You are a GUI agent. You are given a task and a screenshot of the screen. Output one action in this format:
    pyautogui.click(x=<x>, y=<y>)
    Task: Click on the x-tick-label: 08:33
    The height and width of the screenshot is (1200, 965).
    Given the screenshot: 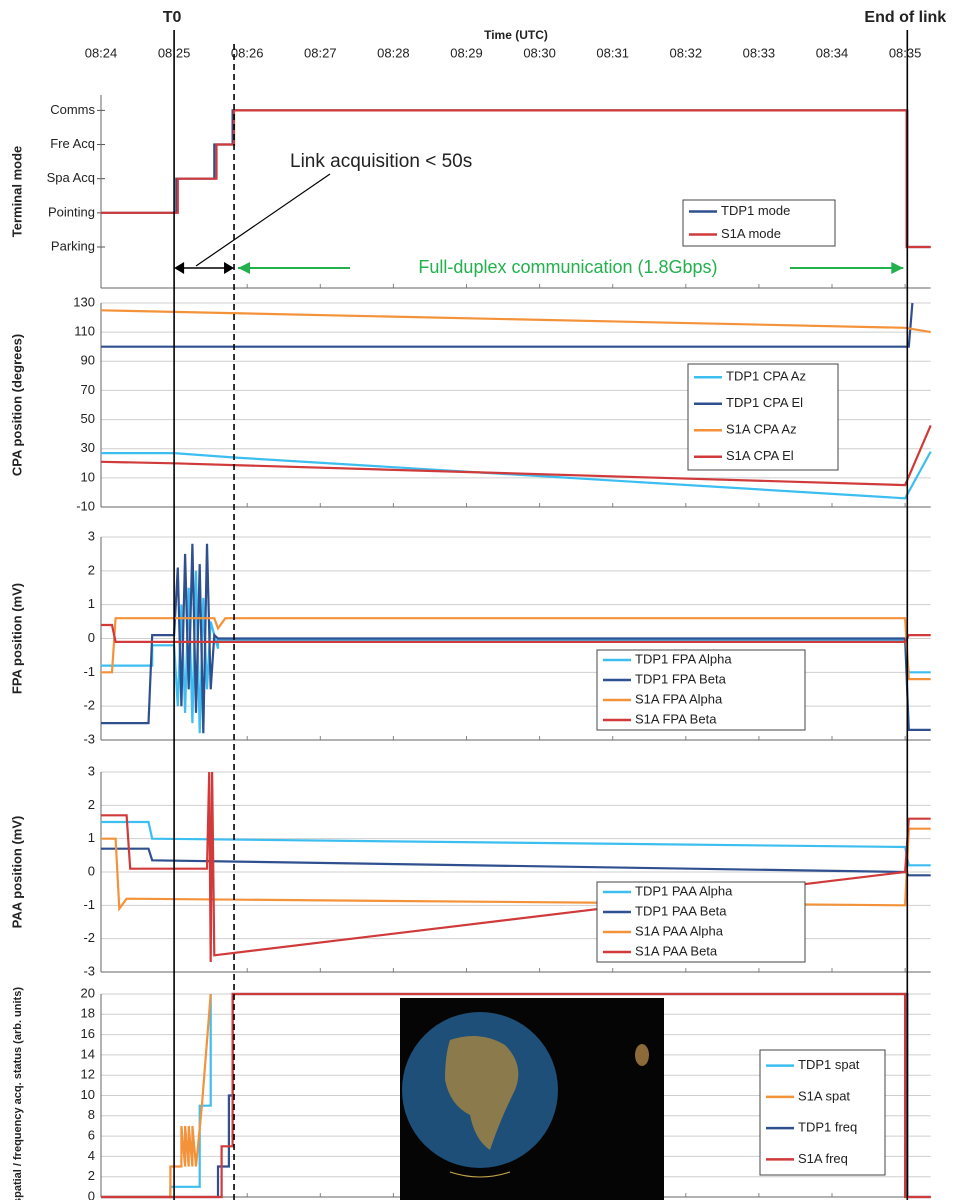 What is the action you would take?
    pyautogui.click(x=759, y=52)
    